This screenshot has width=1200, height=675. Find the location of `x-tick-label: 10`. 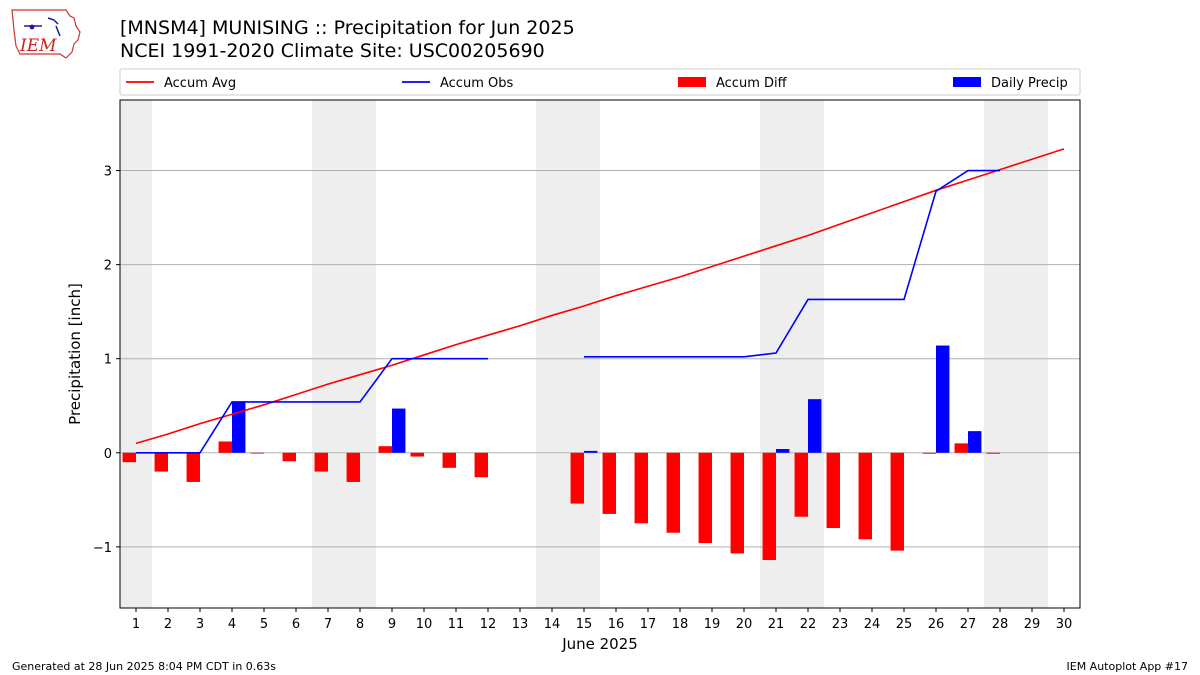

x-tick-label: 10 is located at coordinates (424, 624).